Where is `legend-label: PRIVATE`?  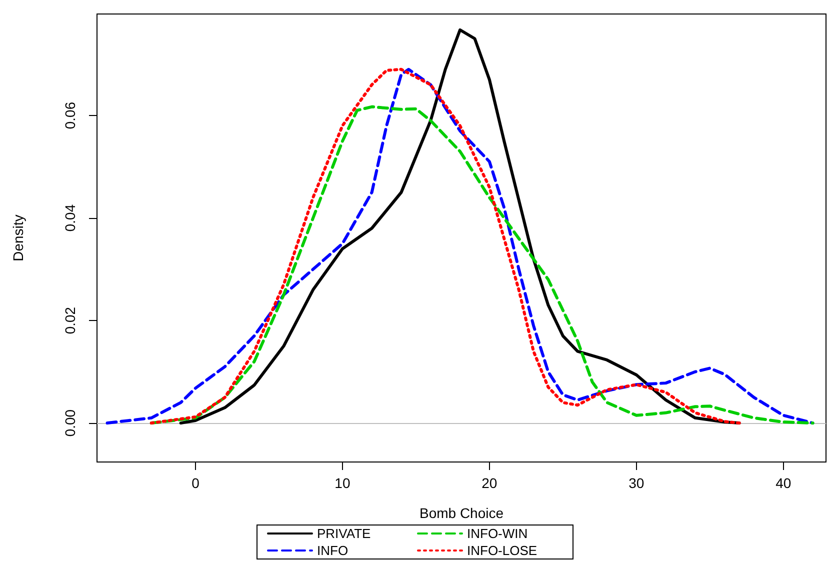
legend-label: PRIVATE is located at coordinates (344, 533).